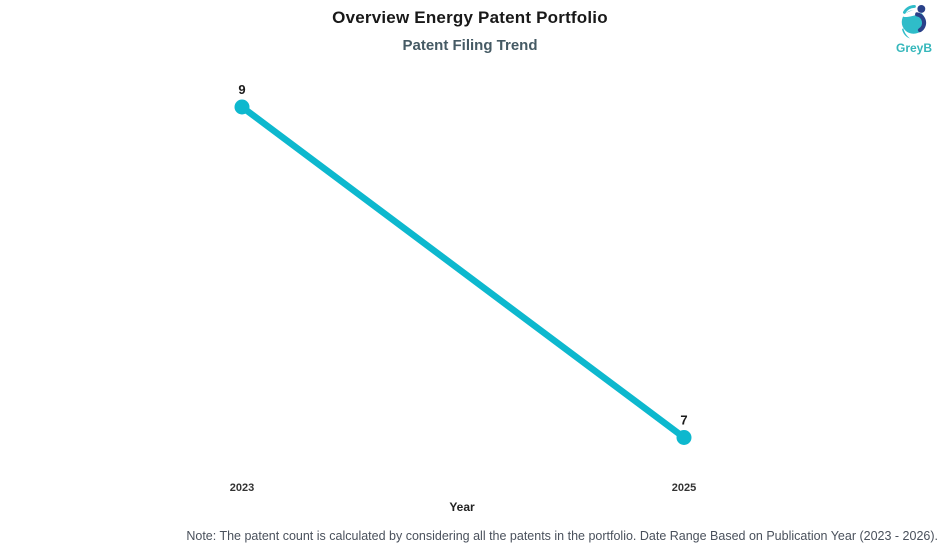  Describe the element at coordinates (683, 420) in the screenshot. I see `data-point-label: 7` at that location.